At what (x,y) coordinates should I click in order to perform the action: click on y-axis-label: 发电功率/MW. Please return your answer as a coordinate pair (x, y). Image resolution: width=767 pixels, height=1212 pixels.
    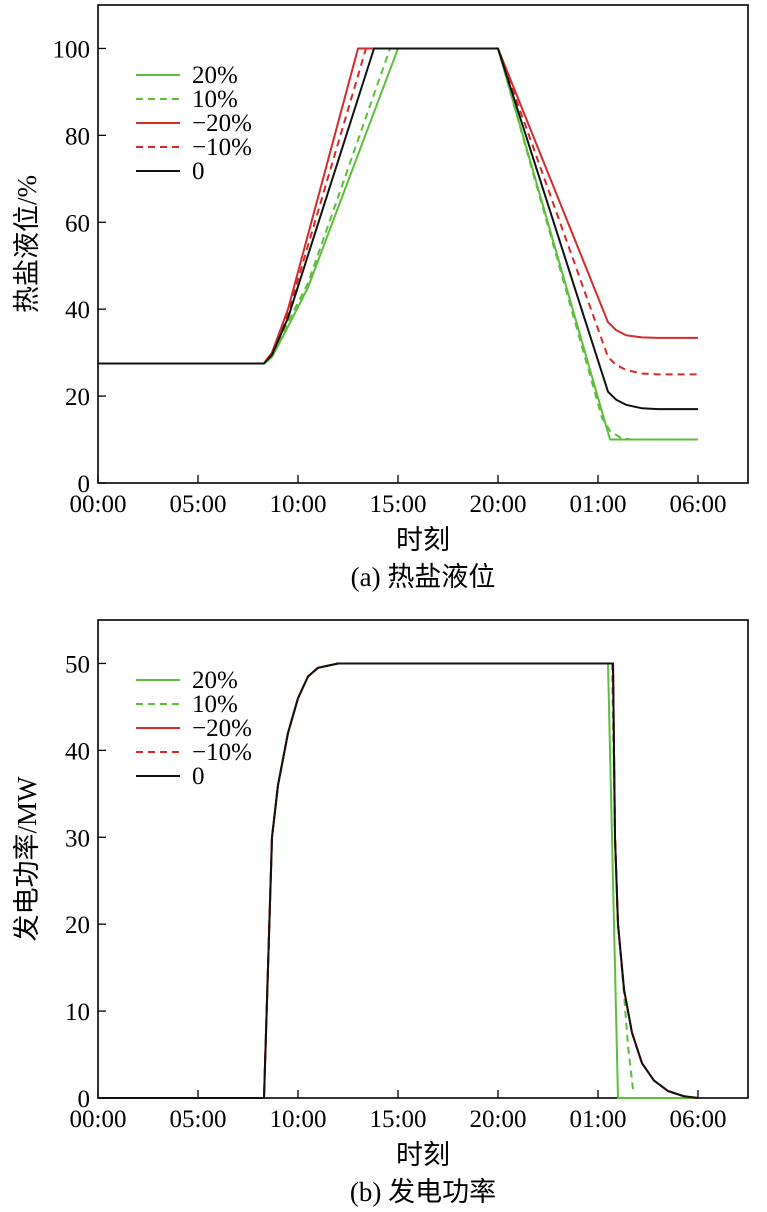
    Looking at the image, I should click on (27, 859).